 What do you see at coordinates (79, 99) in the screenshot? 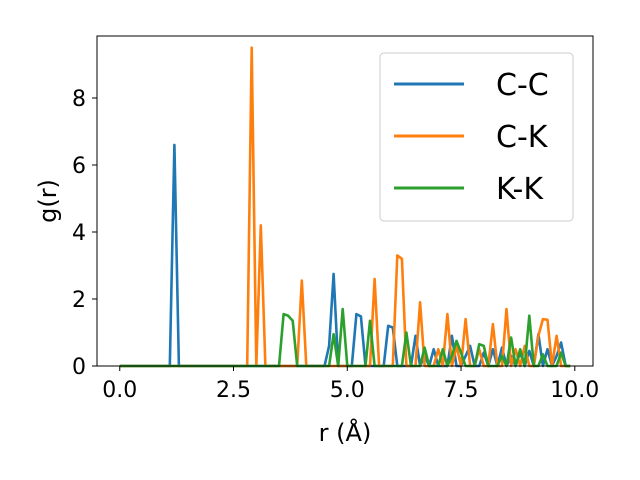
I see `y-tick-label: 8` at bounding box center [79, 99].